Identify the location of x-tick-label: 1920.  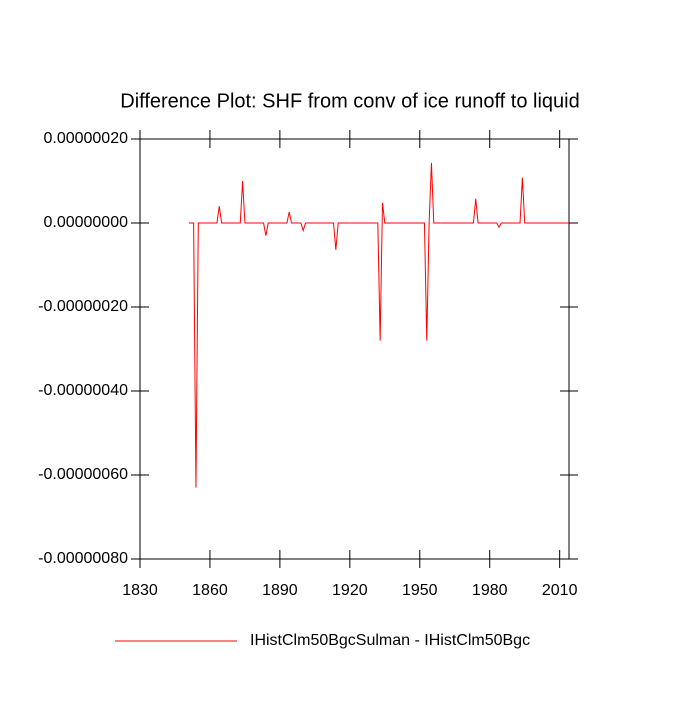
(350, 590).